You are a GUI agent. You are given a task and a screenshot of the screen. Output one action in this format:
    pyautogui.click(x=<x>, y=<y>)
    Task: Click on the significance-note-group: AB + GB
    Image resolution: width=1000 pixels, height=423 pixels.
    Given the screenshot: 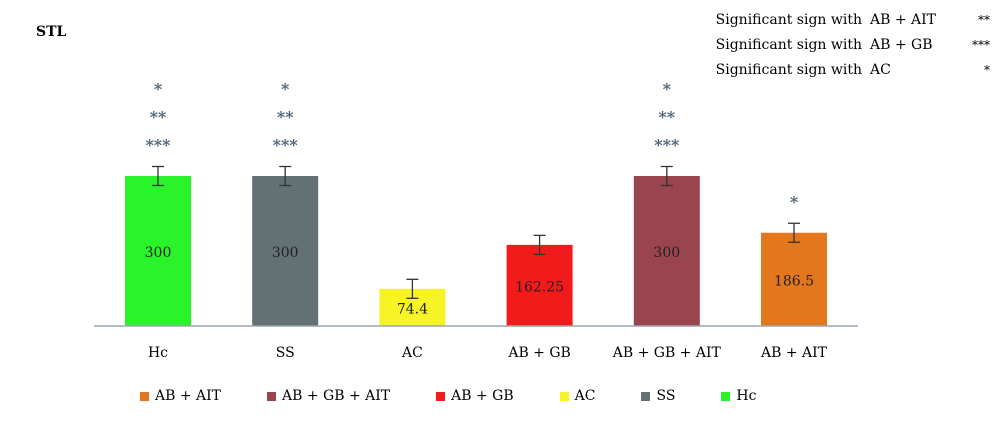 What is the action you would take?
    pyautogui.click(x=901, y=45)
    